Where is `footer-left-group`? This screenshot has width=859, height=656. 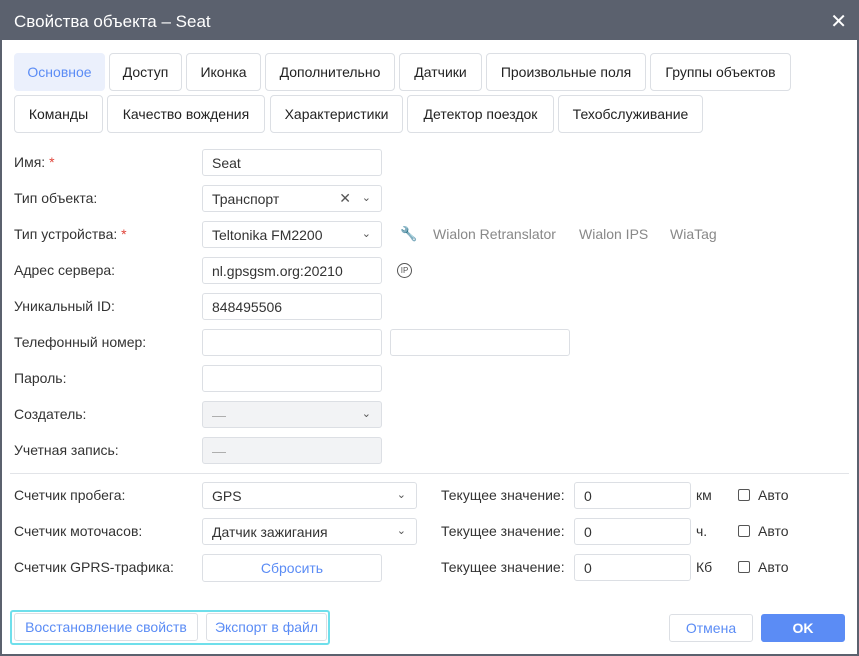
footer-left-group is located at coordinates (170, 627).